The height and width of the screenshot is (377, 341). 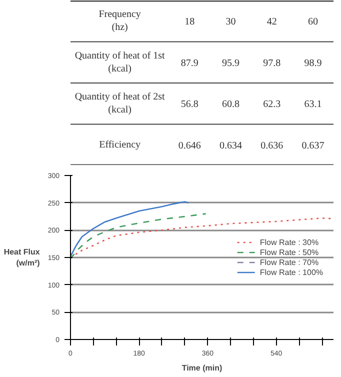 I want to click on y-tick-label: Quantity of heat of 2st (kcal), so click(x=120, y=104).